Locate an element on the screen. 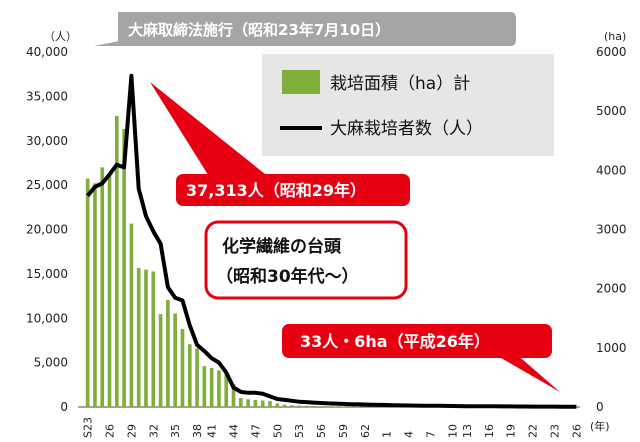 The image size is (640, 442). x-axis-tick-label: 7 is located at coordinates (430, 434).